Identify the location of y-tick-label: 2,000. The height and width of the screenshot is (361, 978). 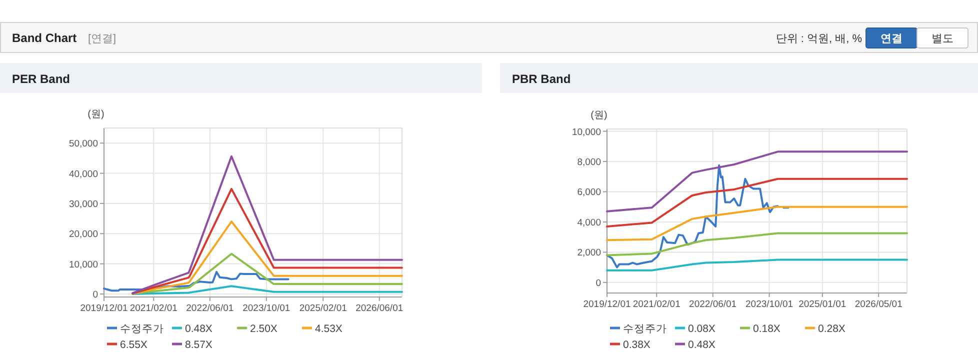
(589, 253).